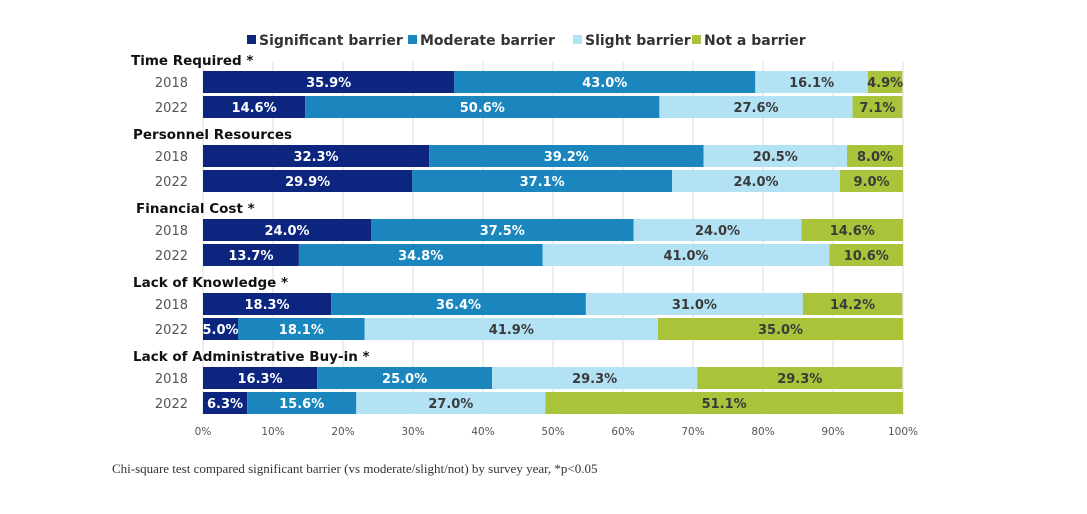  Describe the element at coordinates (210, 283) in the screenshot. I see `group-title: Lack of Knowledge *` at that location.